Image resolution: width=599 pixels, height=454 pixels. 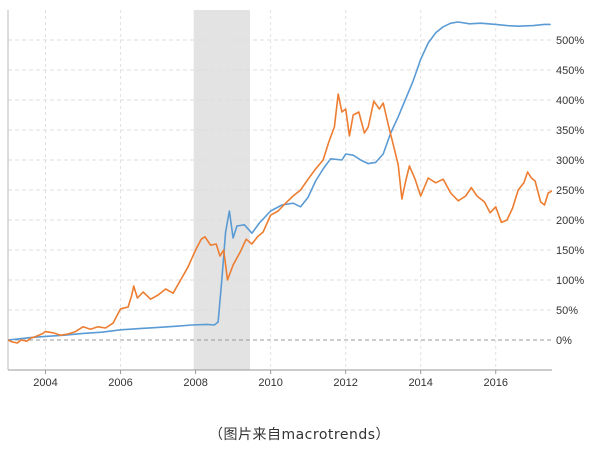 I want to click on y-tick-label: 350%, so click(x=570, y=131).